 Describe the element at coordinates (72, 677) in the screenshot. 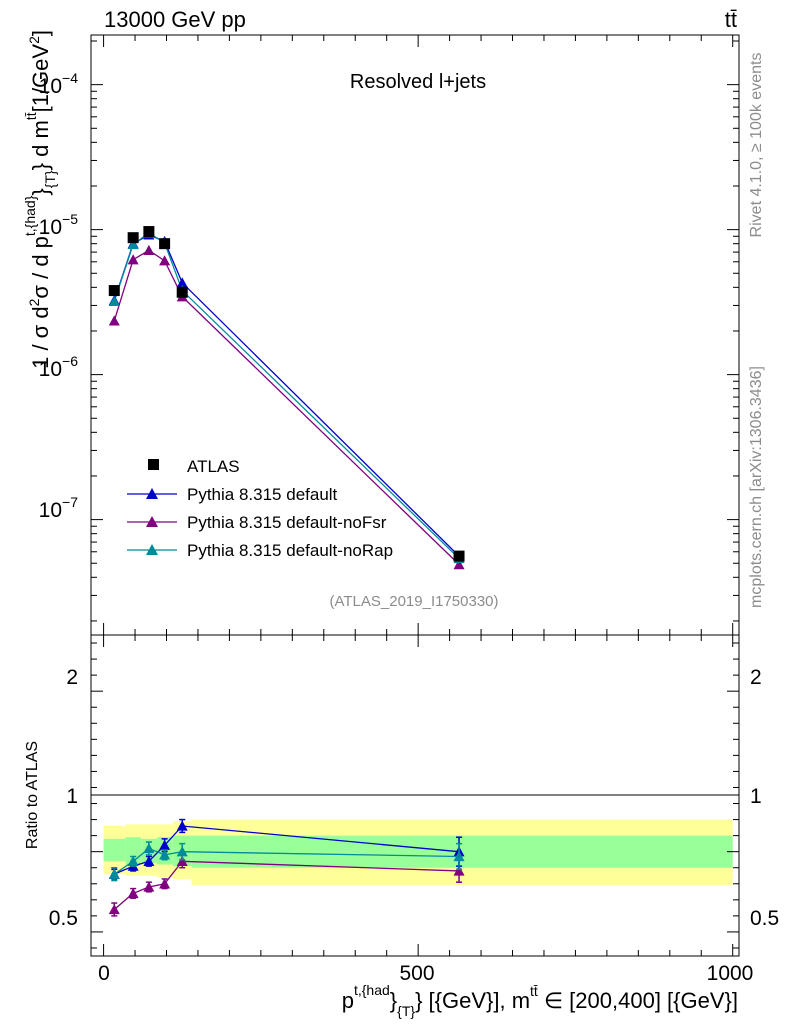

I see `ratio-ytick-2-left: 2` at that location.